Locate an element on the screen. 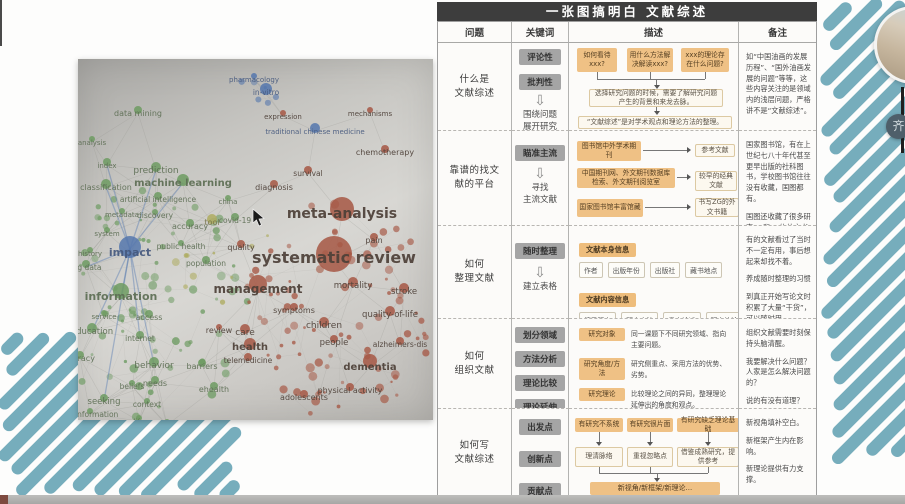 The width and height of the screenshot is (905, 504). keyword-cell: 瞄准主流 ⇩ 寻找 主流文献 is located at coordinates (540, 178).